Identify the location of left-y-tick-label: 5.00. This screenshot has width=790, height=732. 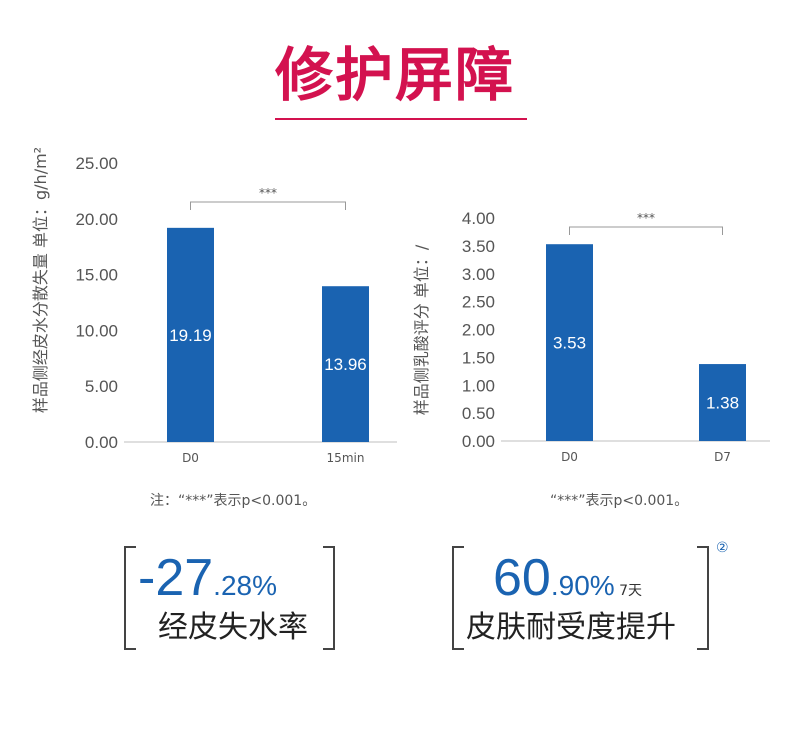
(101, 386).